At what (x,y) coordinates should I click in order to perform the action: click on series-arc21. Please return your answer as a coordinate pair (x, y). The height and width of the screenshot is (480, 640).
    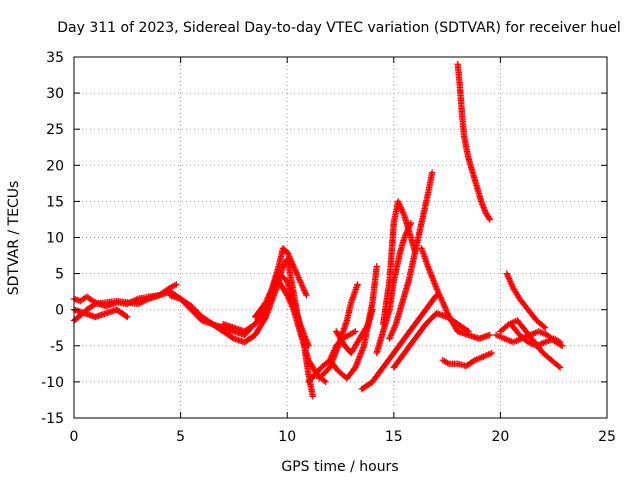
    Looking at the image, I should click on (530, 344).